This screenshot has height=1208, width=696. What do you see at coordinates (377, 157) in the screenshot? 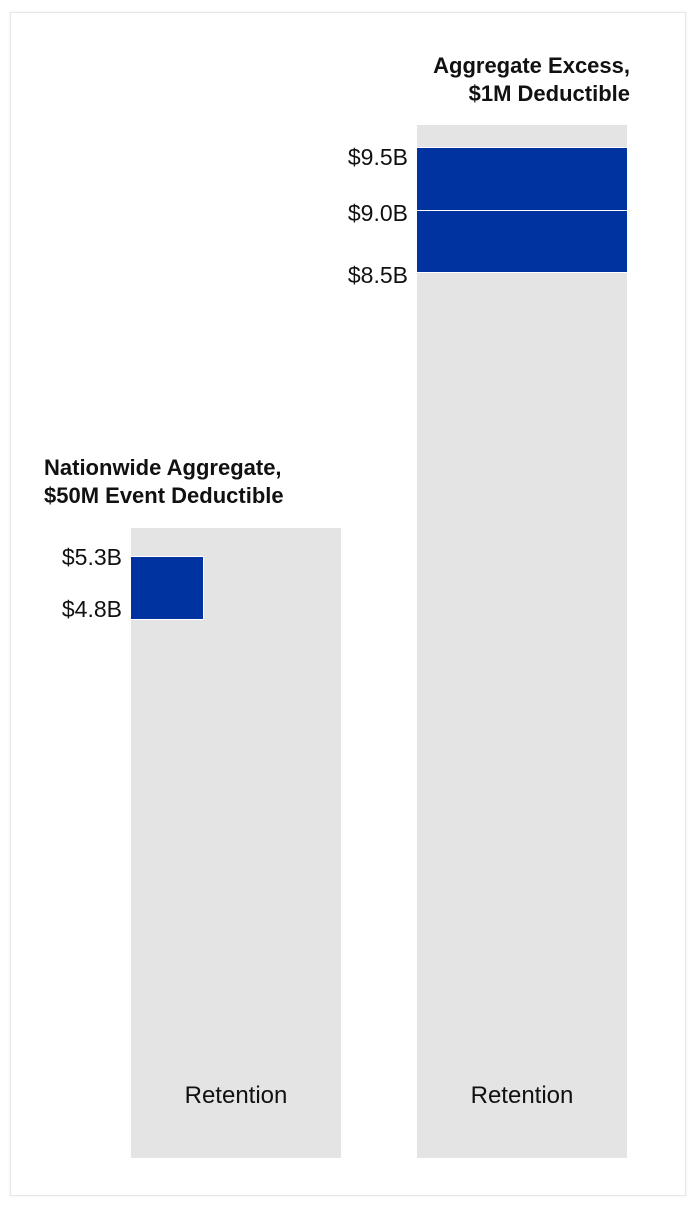
I see `tick-label-9-5: $9.5B` at bounding box center [377, 157].